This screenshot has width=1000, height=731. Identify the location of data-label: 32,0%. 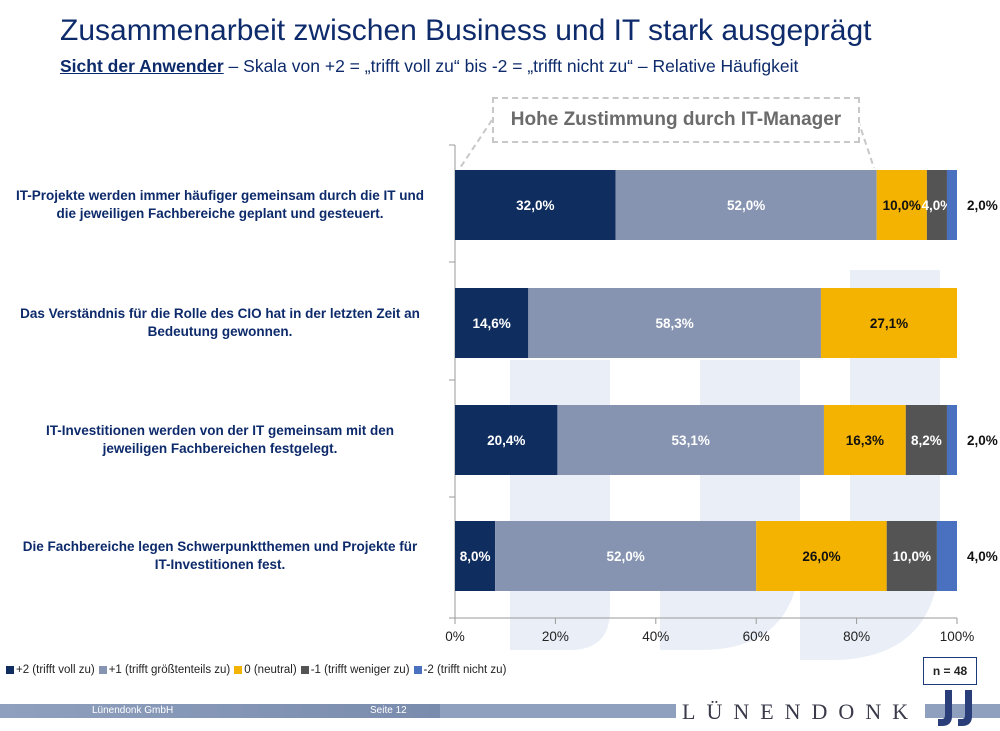
(535, 205).